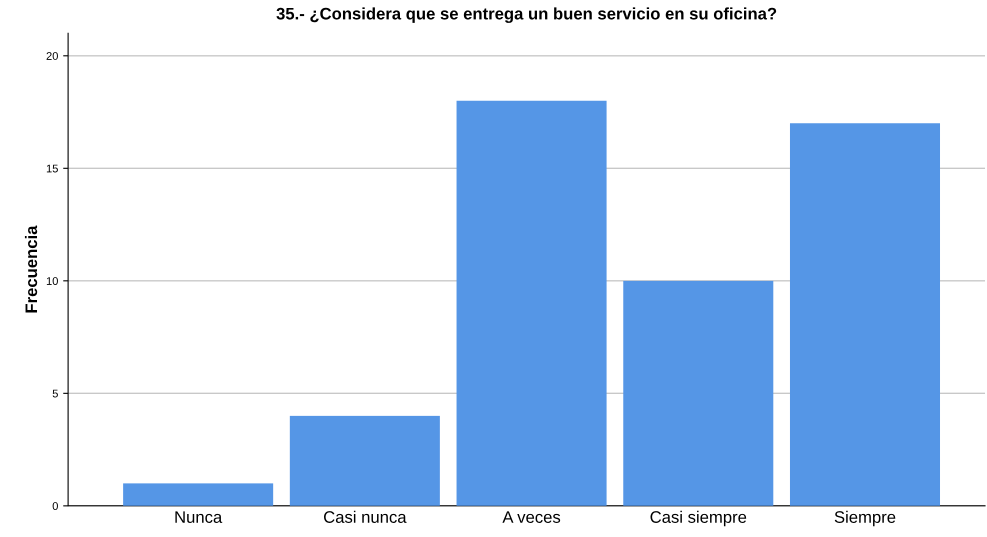 The width and height of the screenshot is (987, 537). Describe the element at coordinates (698, 518) in the screenshot. I see `x-tick-label: Casi siempre` at that location.